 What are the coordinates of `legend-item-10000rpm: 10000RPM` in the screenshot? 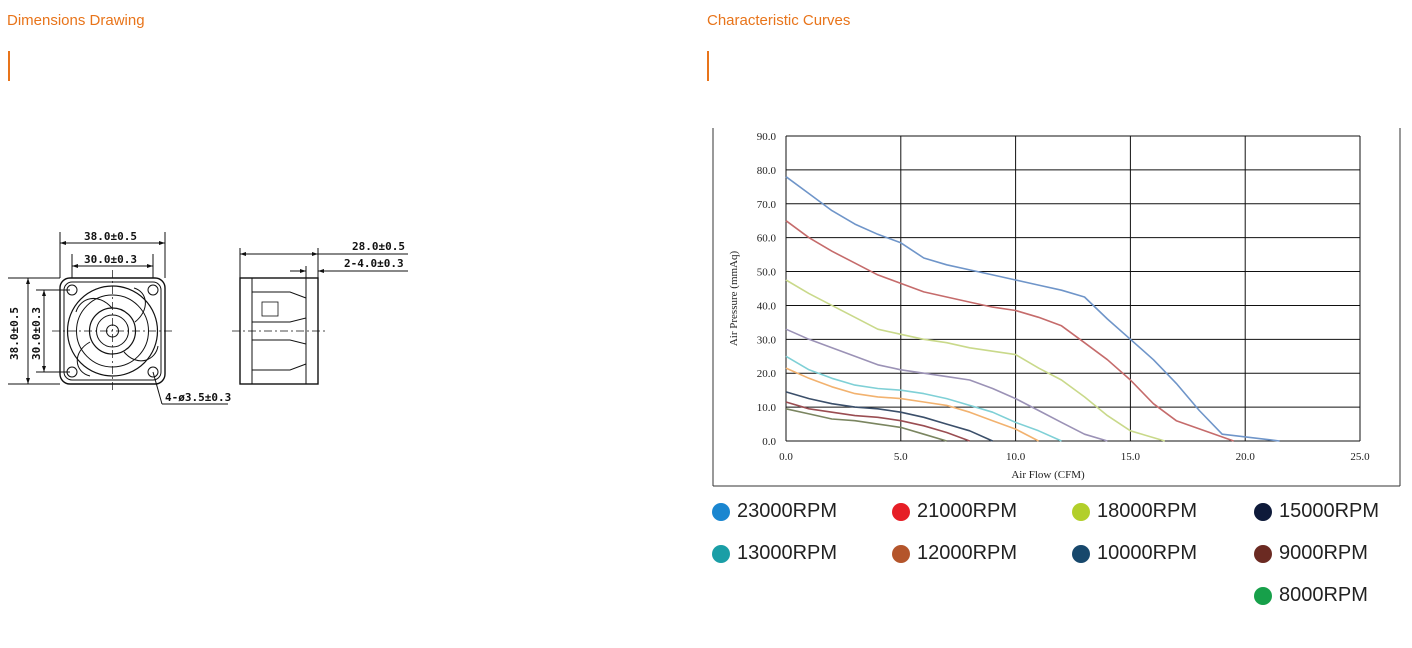 It's located at (1134, 553).